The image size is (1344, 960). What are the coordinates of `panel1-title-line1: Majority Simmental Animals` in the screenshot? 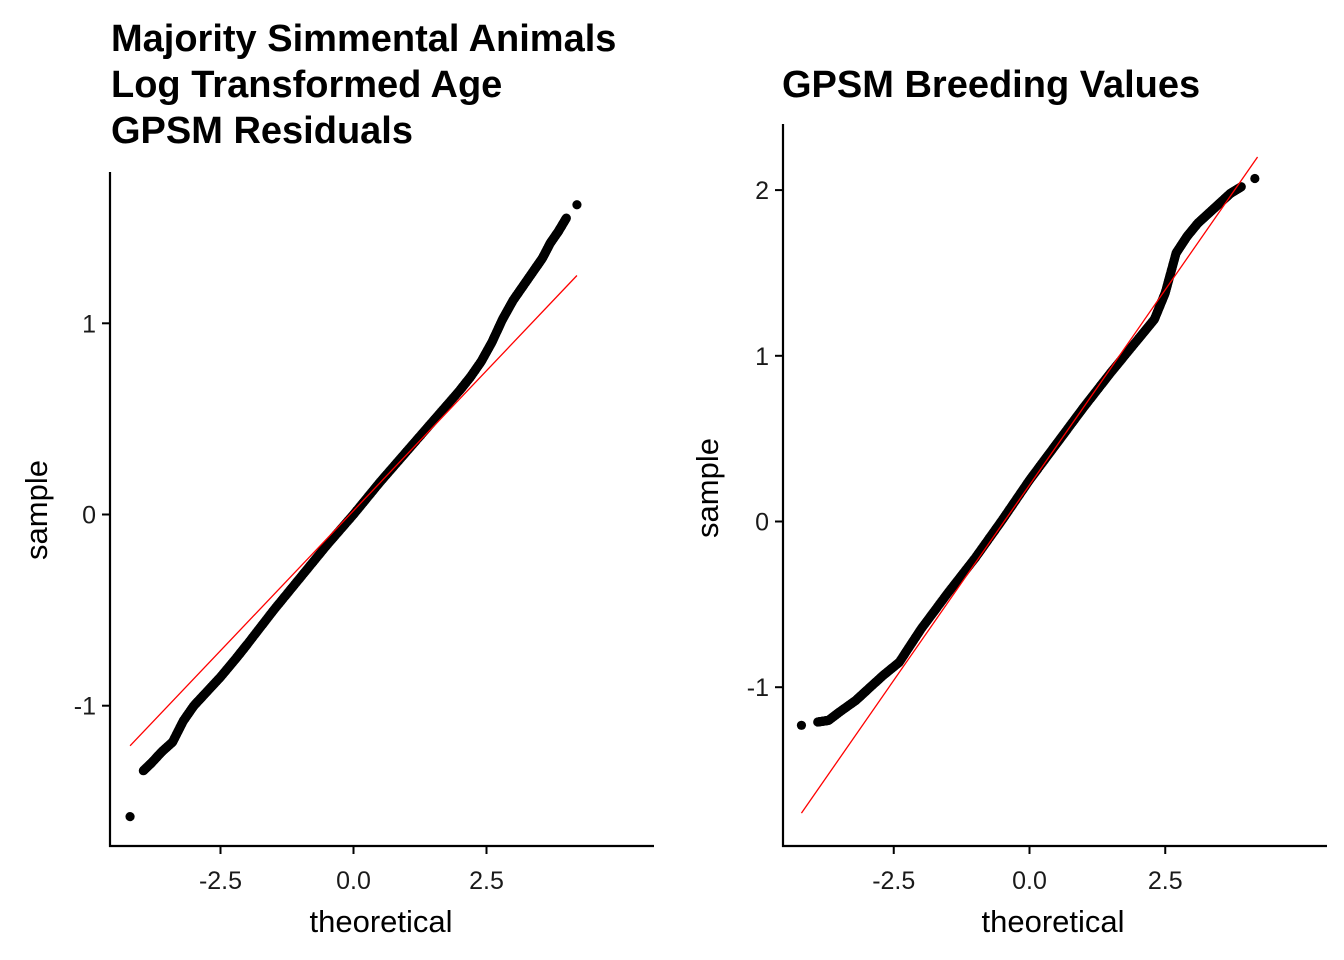 It's located at (363, 39).